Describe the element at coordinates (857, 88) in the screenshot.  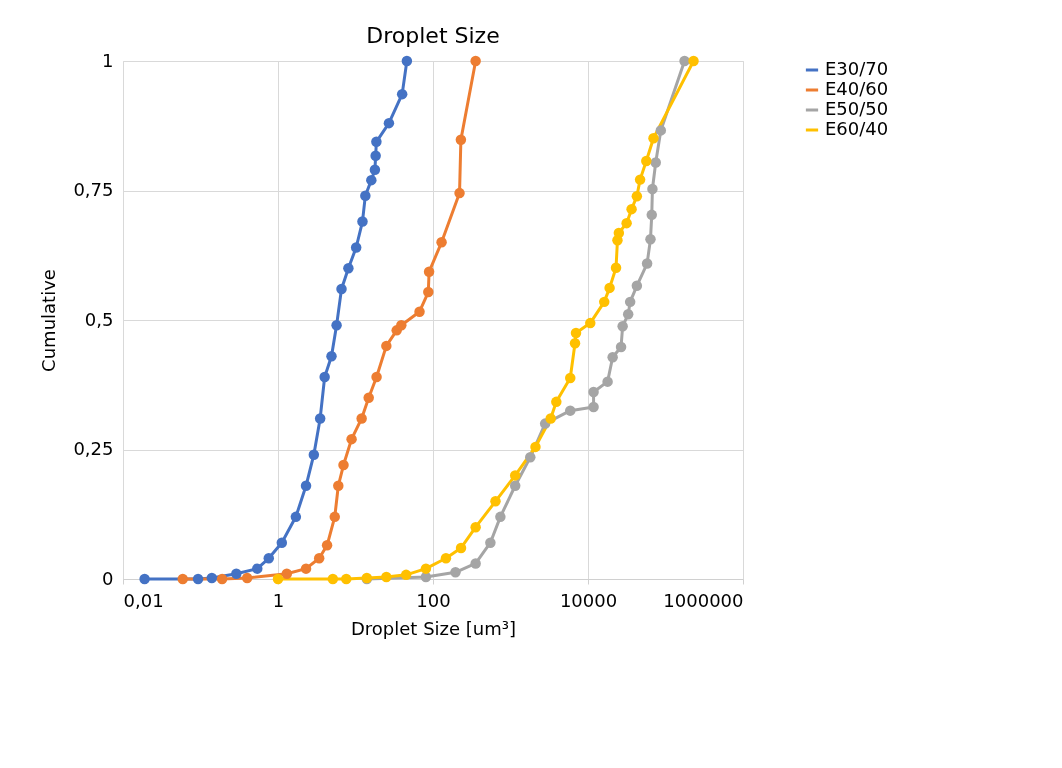
I see `legend-label: E40/60` at that location.